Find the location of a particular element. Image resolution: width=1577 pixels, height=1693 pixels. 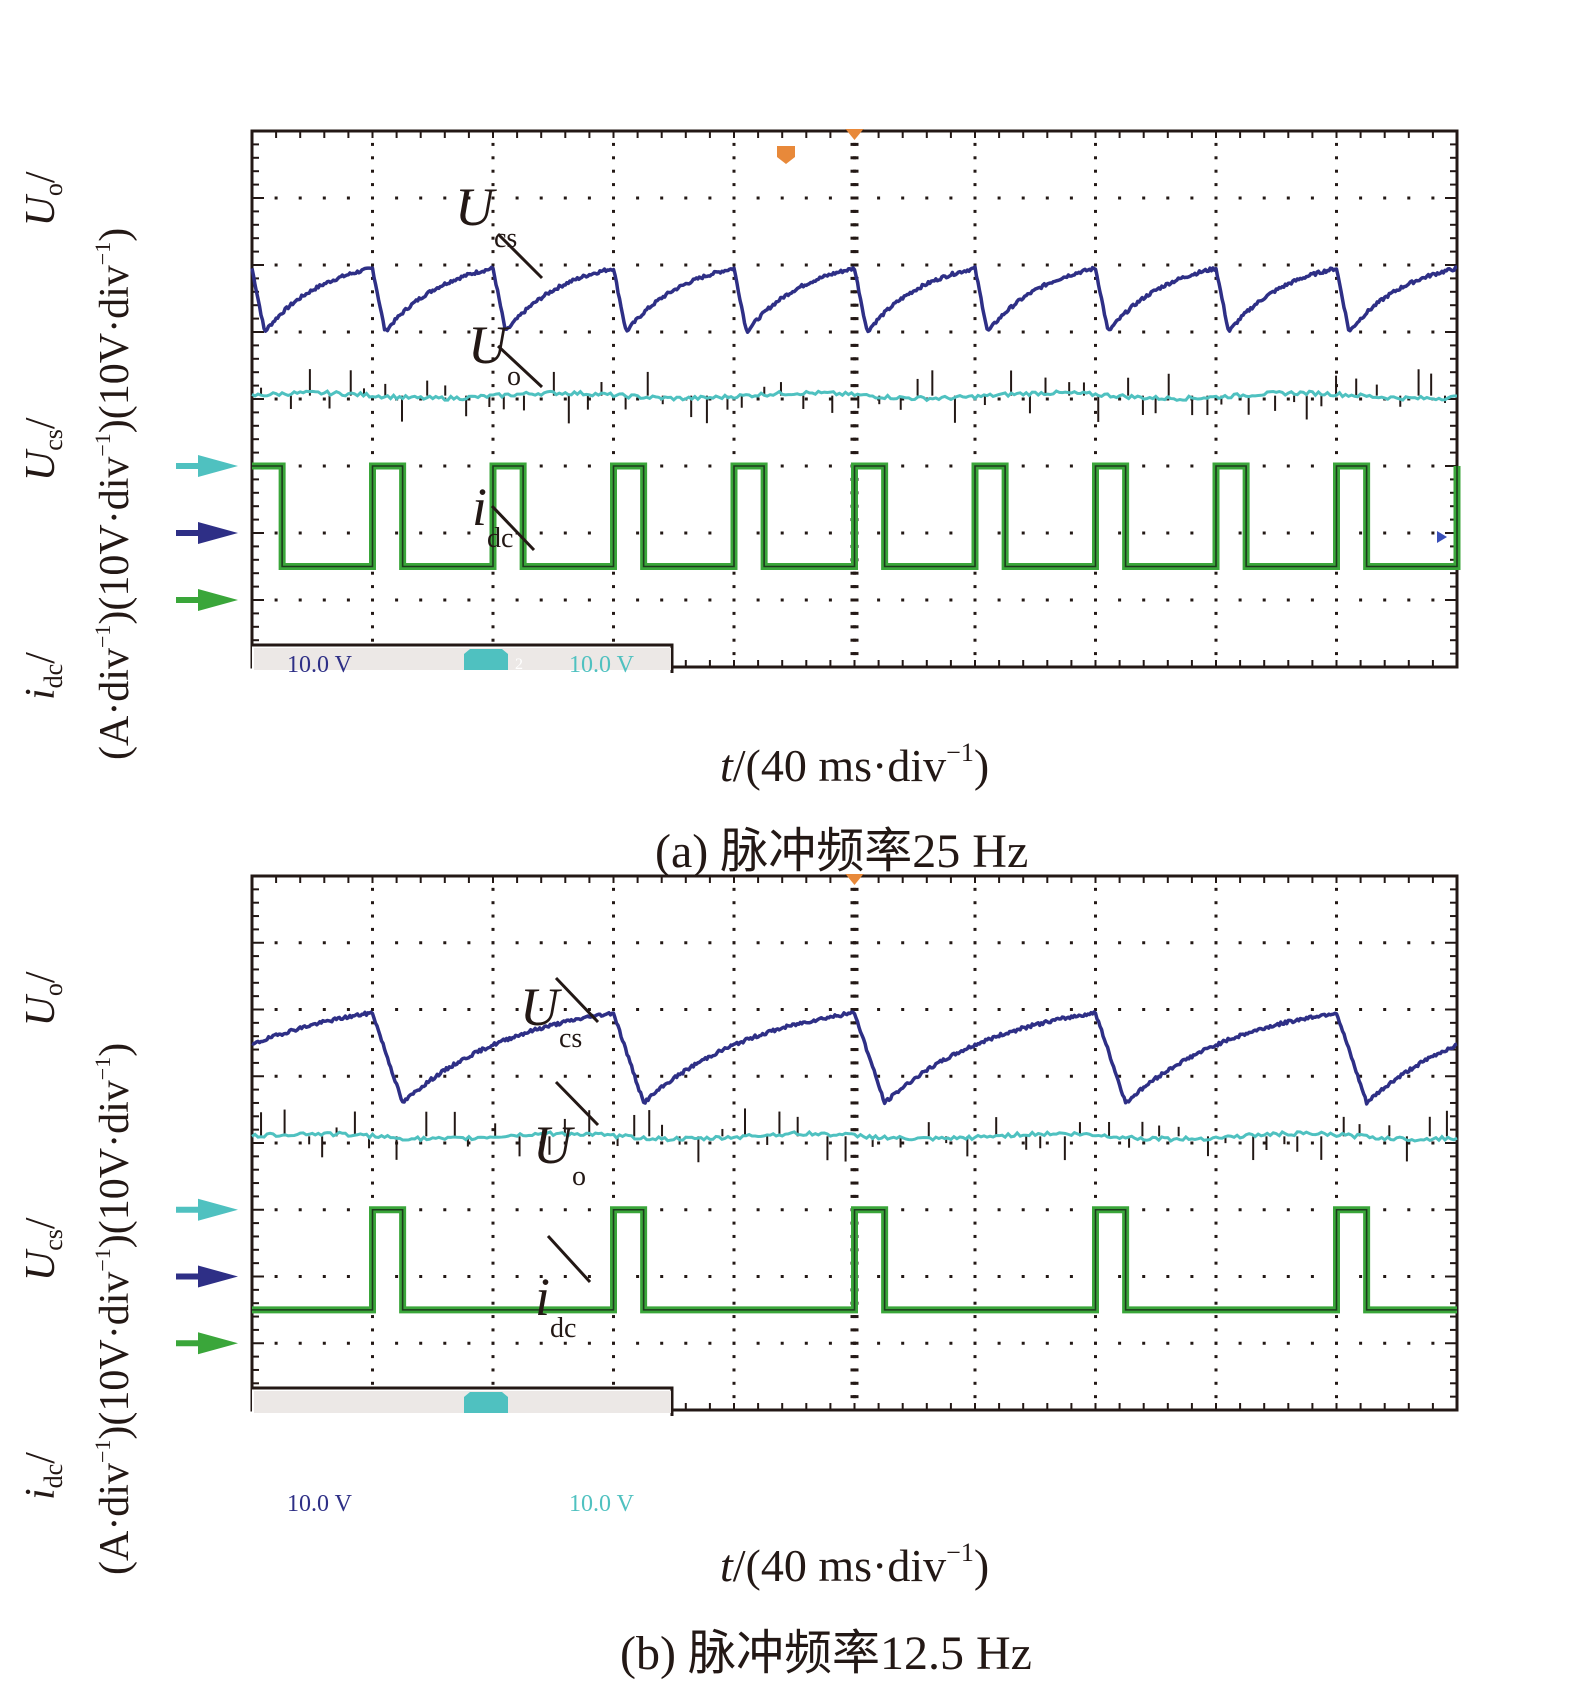

trace-outline-idc is located at coordinates (854, 1259).